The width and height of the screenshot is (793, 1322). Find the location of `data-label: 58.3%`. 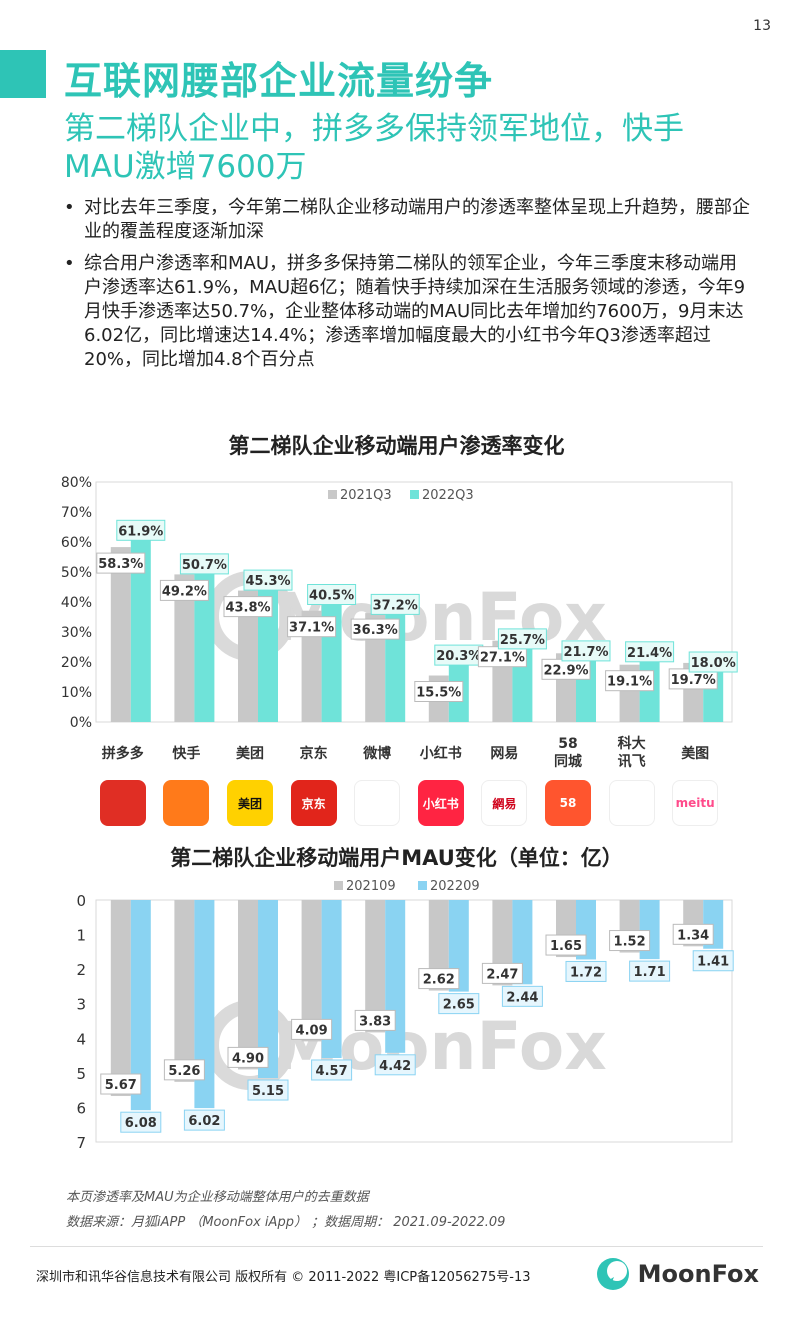

data-label: 58.3% is located at coordinates (120, 564).